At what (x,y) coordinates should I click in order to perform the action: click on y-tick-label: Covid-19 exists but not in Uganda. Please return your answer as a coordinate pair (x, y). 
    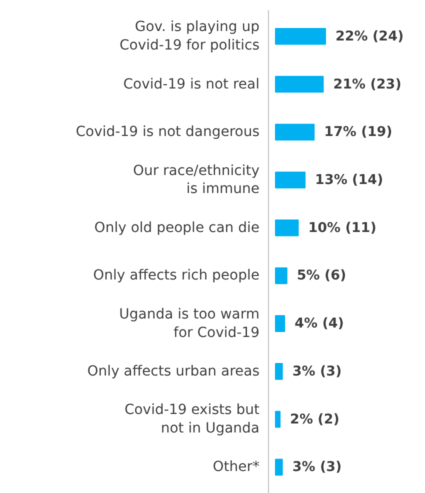
    Looking at the image, I should click on (192, 419).